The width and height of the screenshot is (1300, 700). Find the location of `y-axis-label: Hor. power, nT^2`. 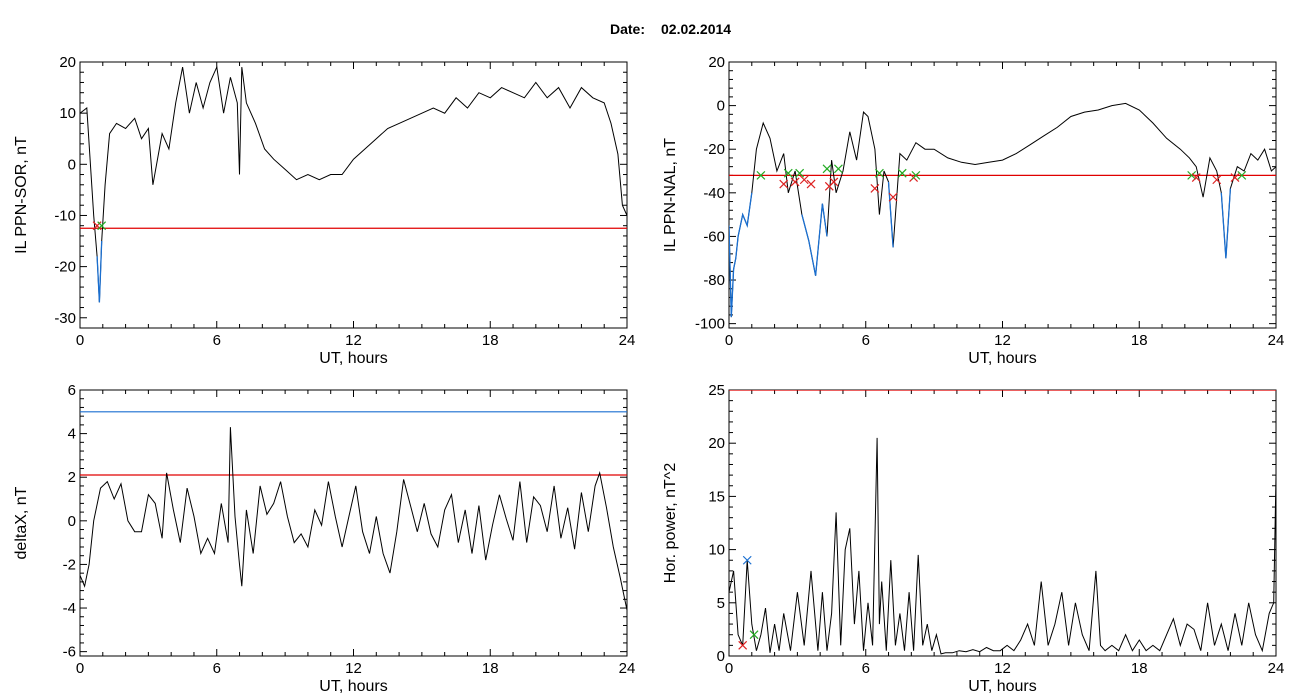

y-axis-label: Hor. power, nT^2 is located at coordinates (670, 523).